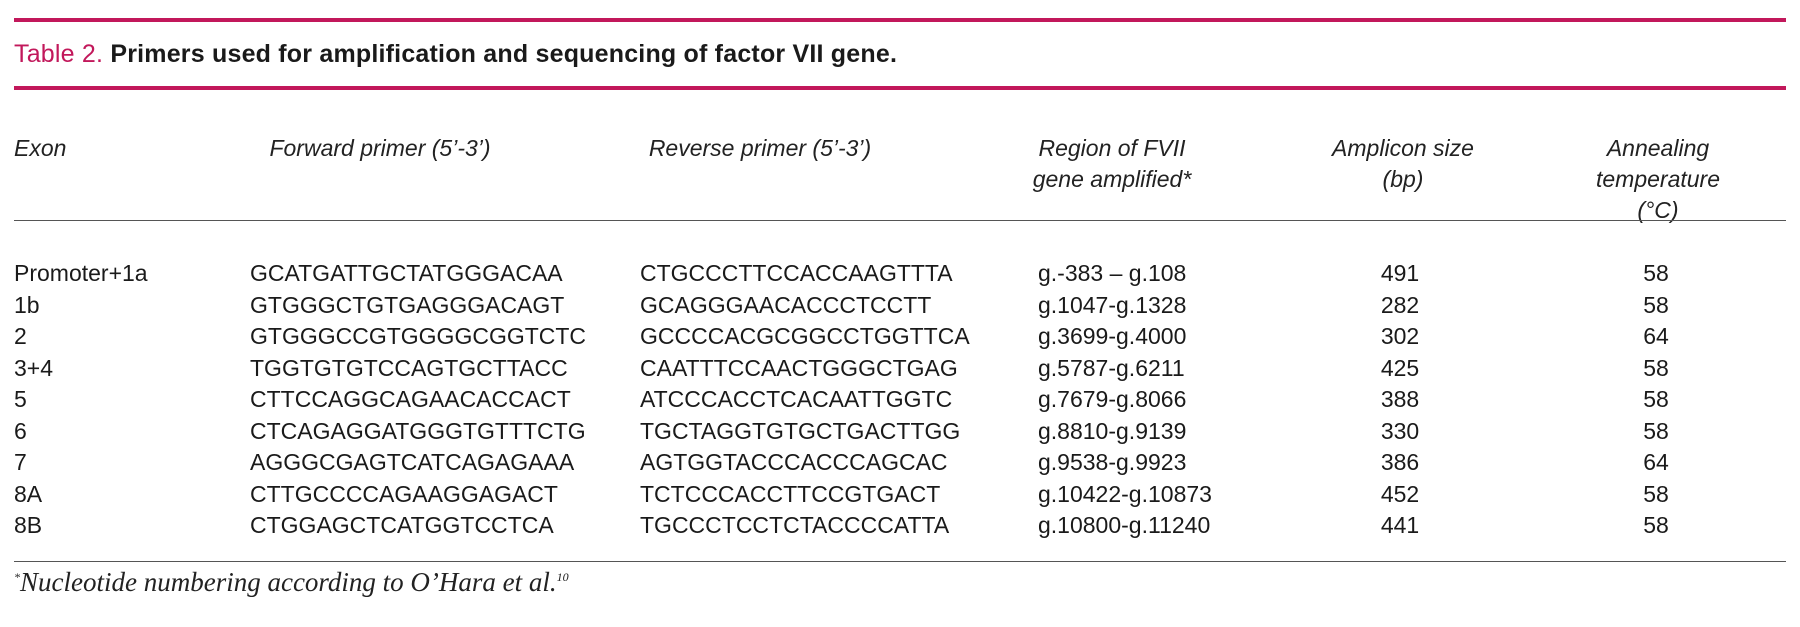 This screenshot has height=627, width=1800. What do you see at coordinates (1400, 367) in the screenshot?
I see `cell-amplicon: 425` at bounding box center [1400, 367].